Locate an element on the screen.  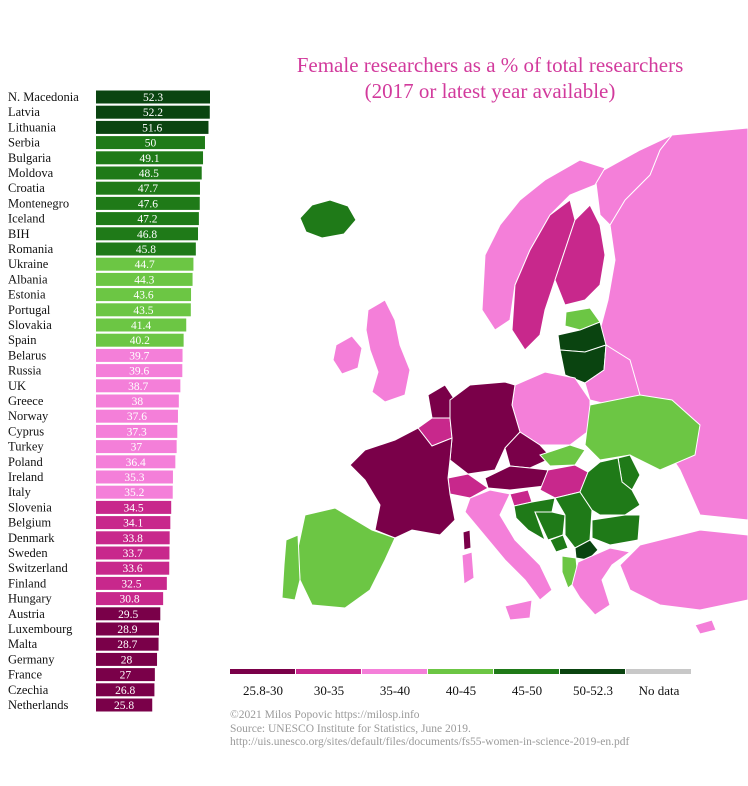
category-label: Latvia is located at coordinates (24, 112).